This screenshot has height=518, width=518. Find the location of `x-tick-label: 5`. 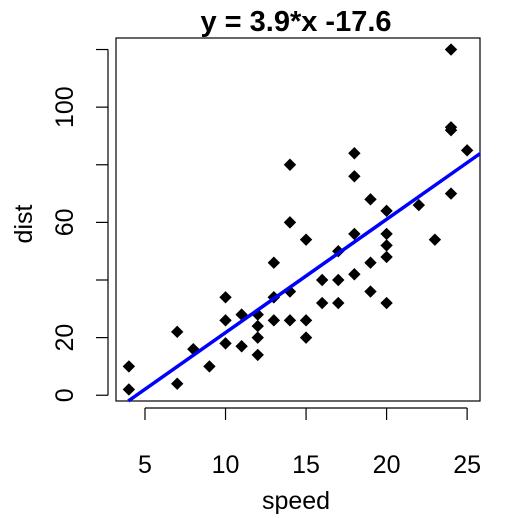

x-tick-label: 5 is located at coordinates (145, 465).